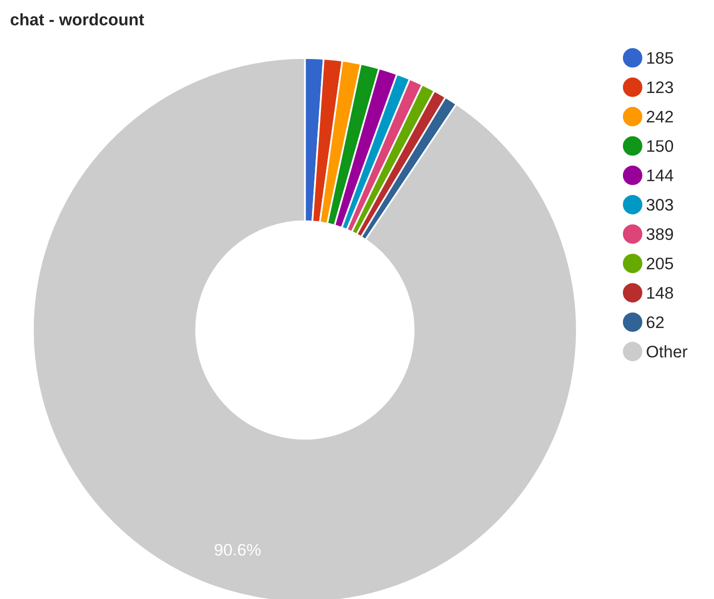  What do you see at coordinates (660, 176) in the screenshot?
I see `legend-label: 144` at bounding box center [660, 176].